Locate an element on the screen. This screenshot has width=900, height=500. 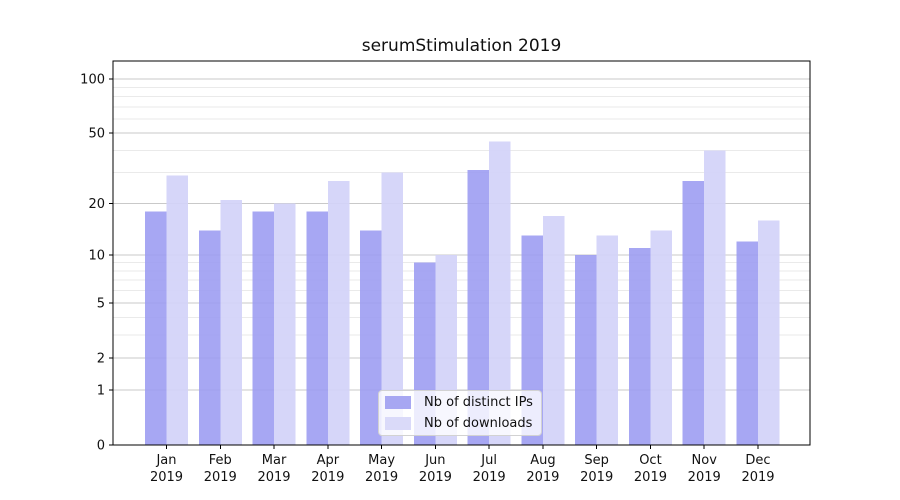
legend-item-distinct-ips: Nb of distinct IPs is located at coordinates (463, 403).